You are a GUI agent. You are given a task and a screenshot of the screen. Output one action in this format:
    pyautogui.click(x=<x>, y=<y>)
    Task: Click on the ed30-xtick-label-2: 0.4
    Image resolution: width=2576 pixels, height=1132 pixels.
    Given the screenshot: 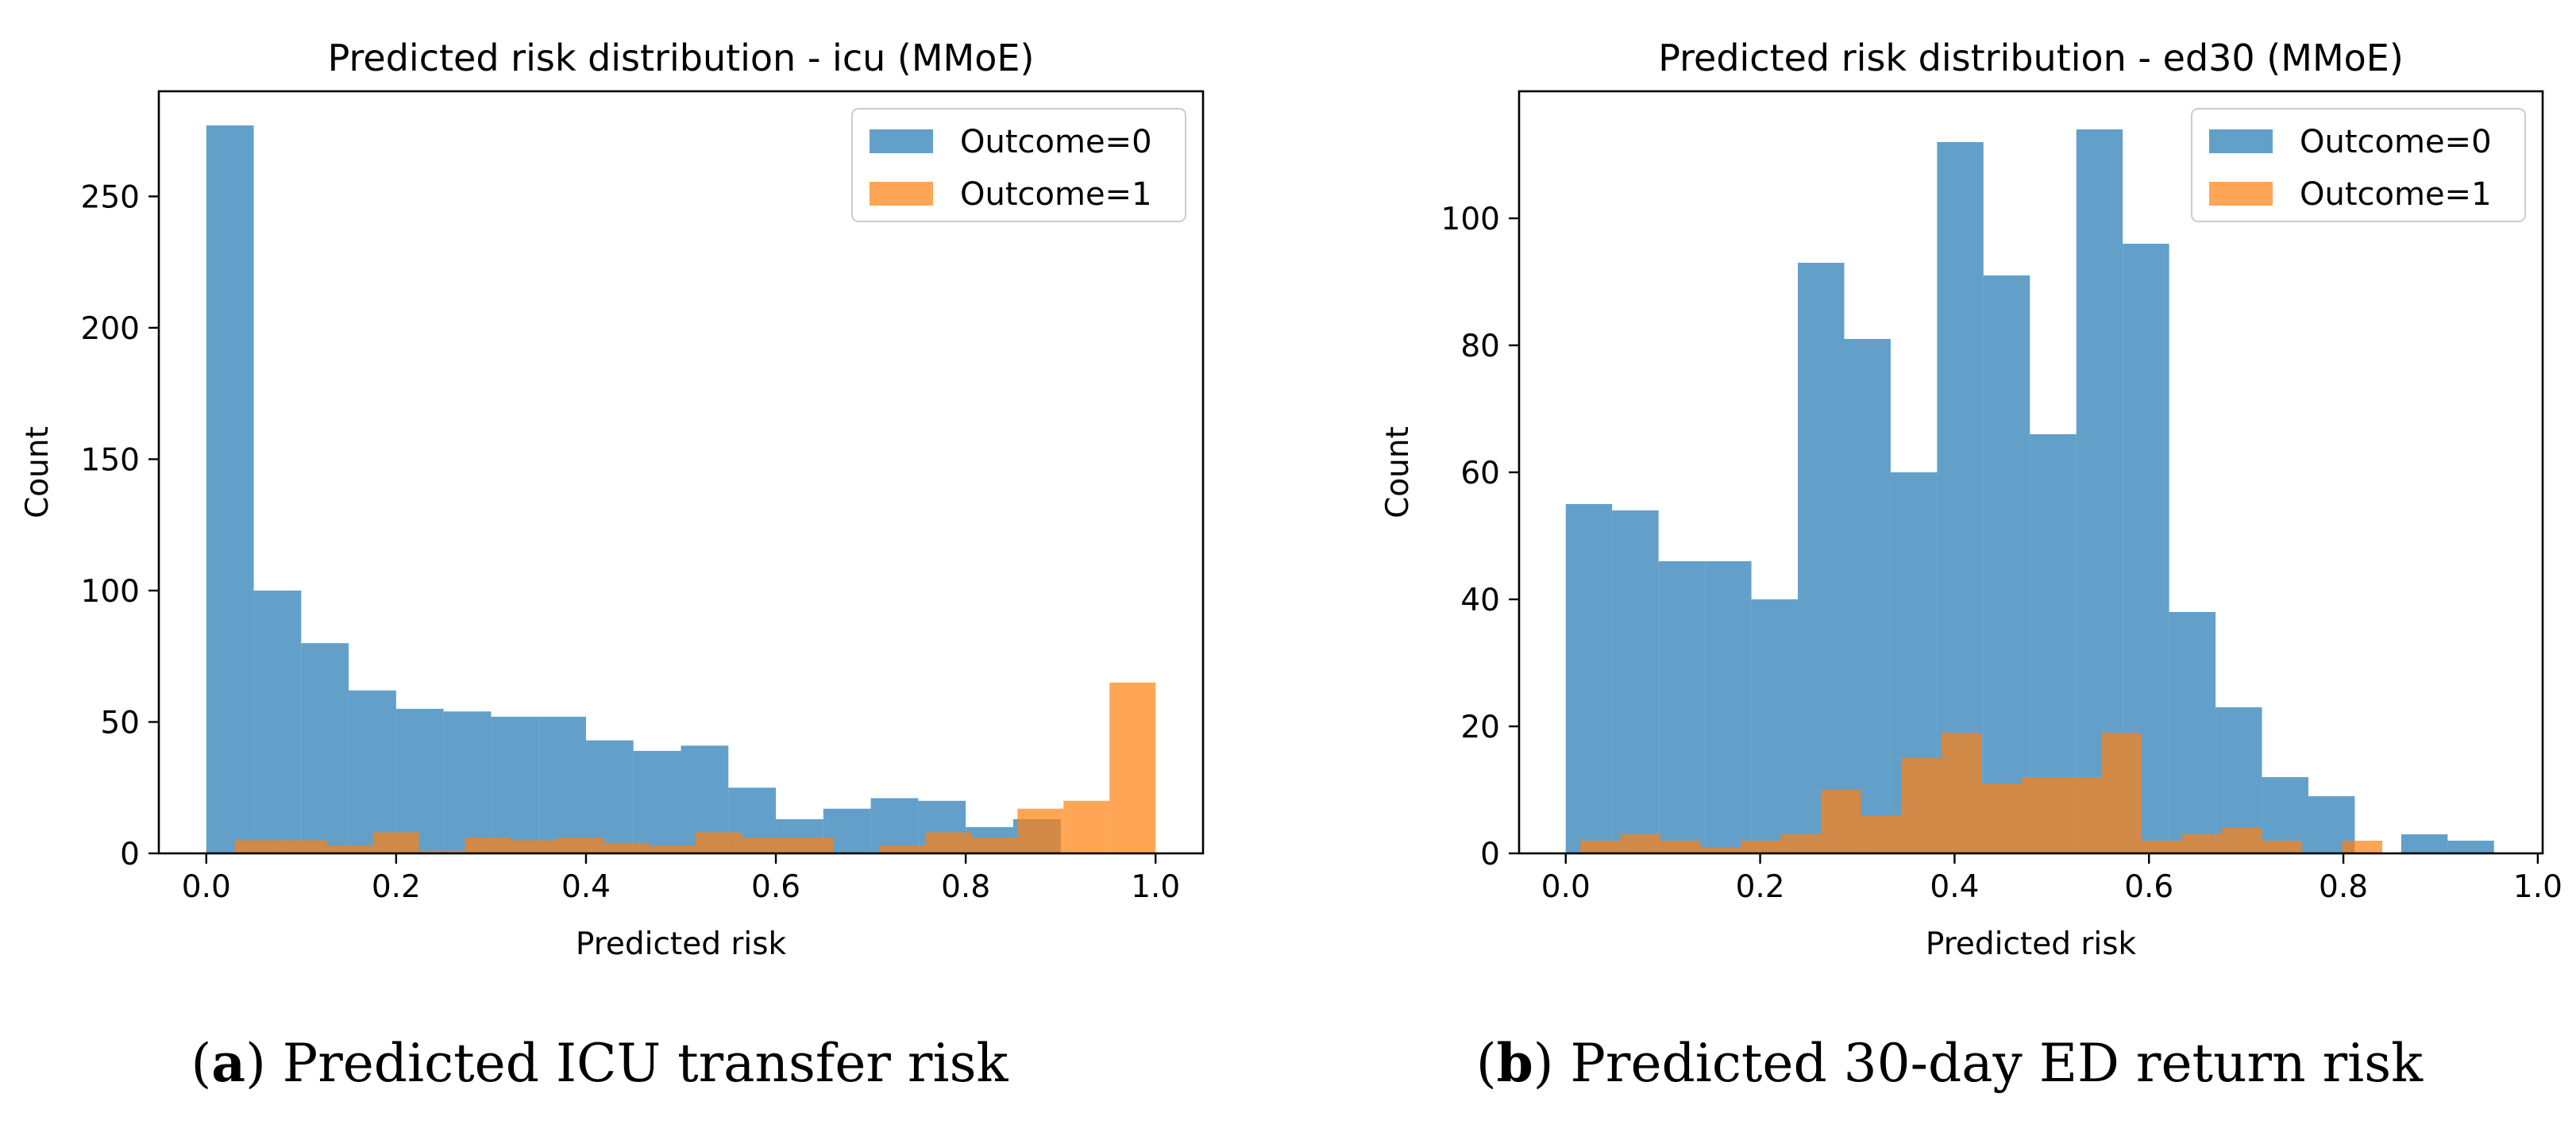 What is the action you would take?
    pyautogui.click(x=1954, y=887)
    